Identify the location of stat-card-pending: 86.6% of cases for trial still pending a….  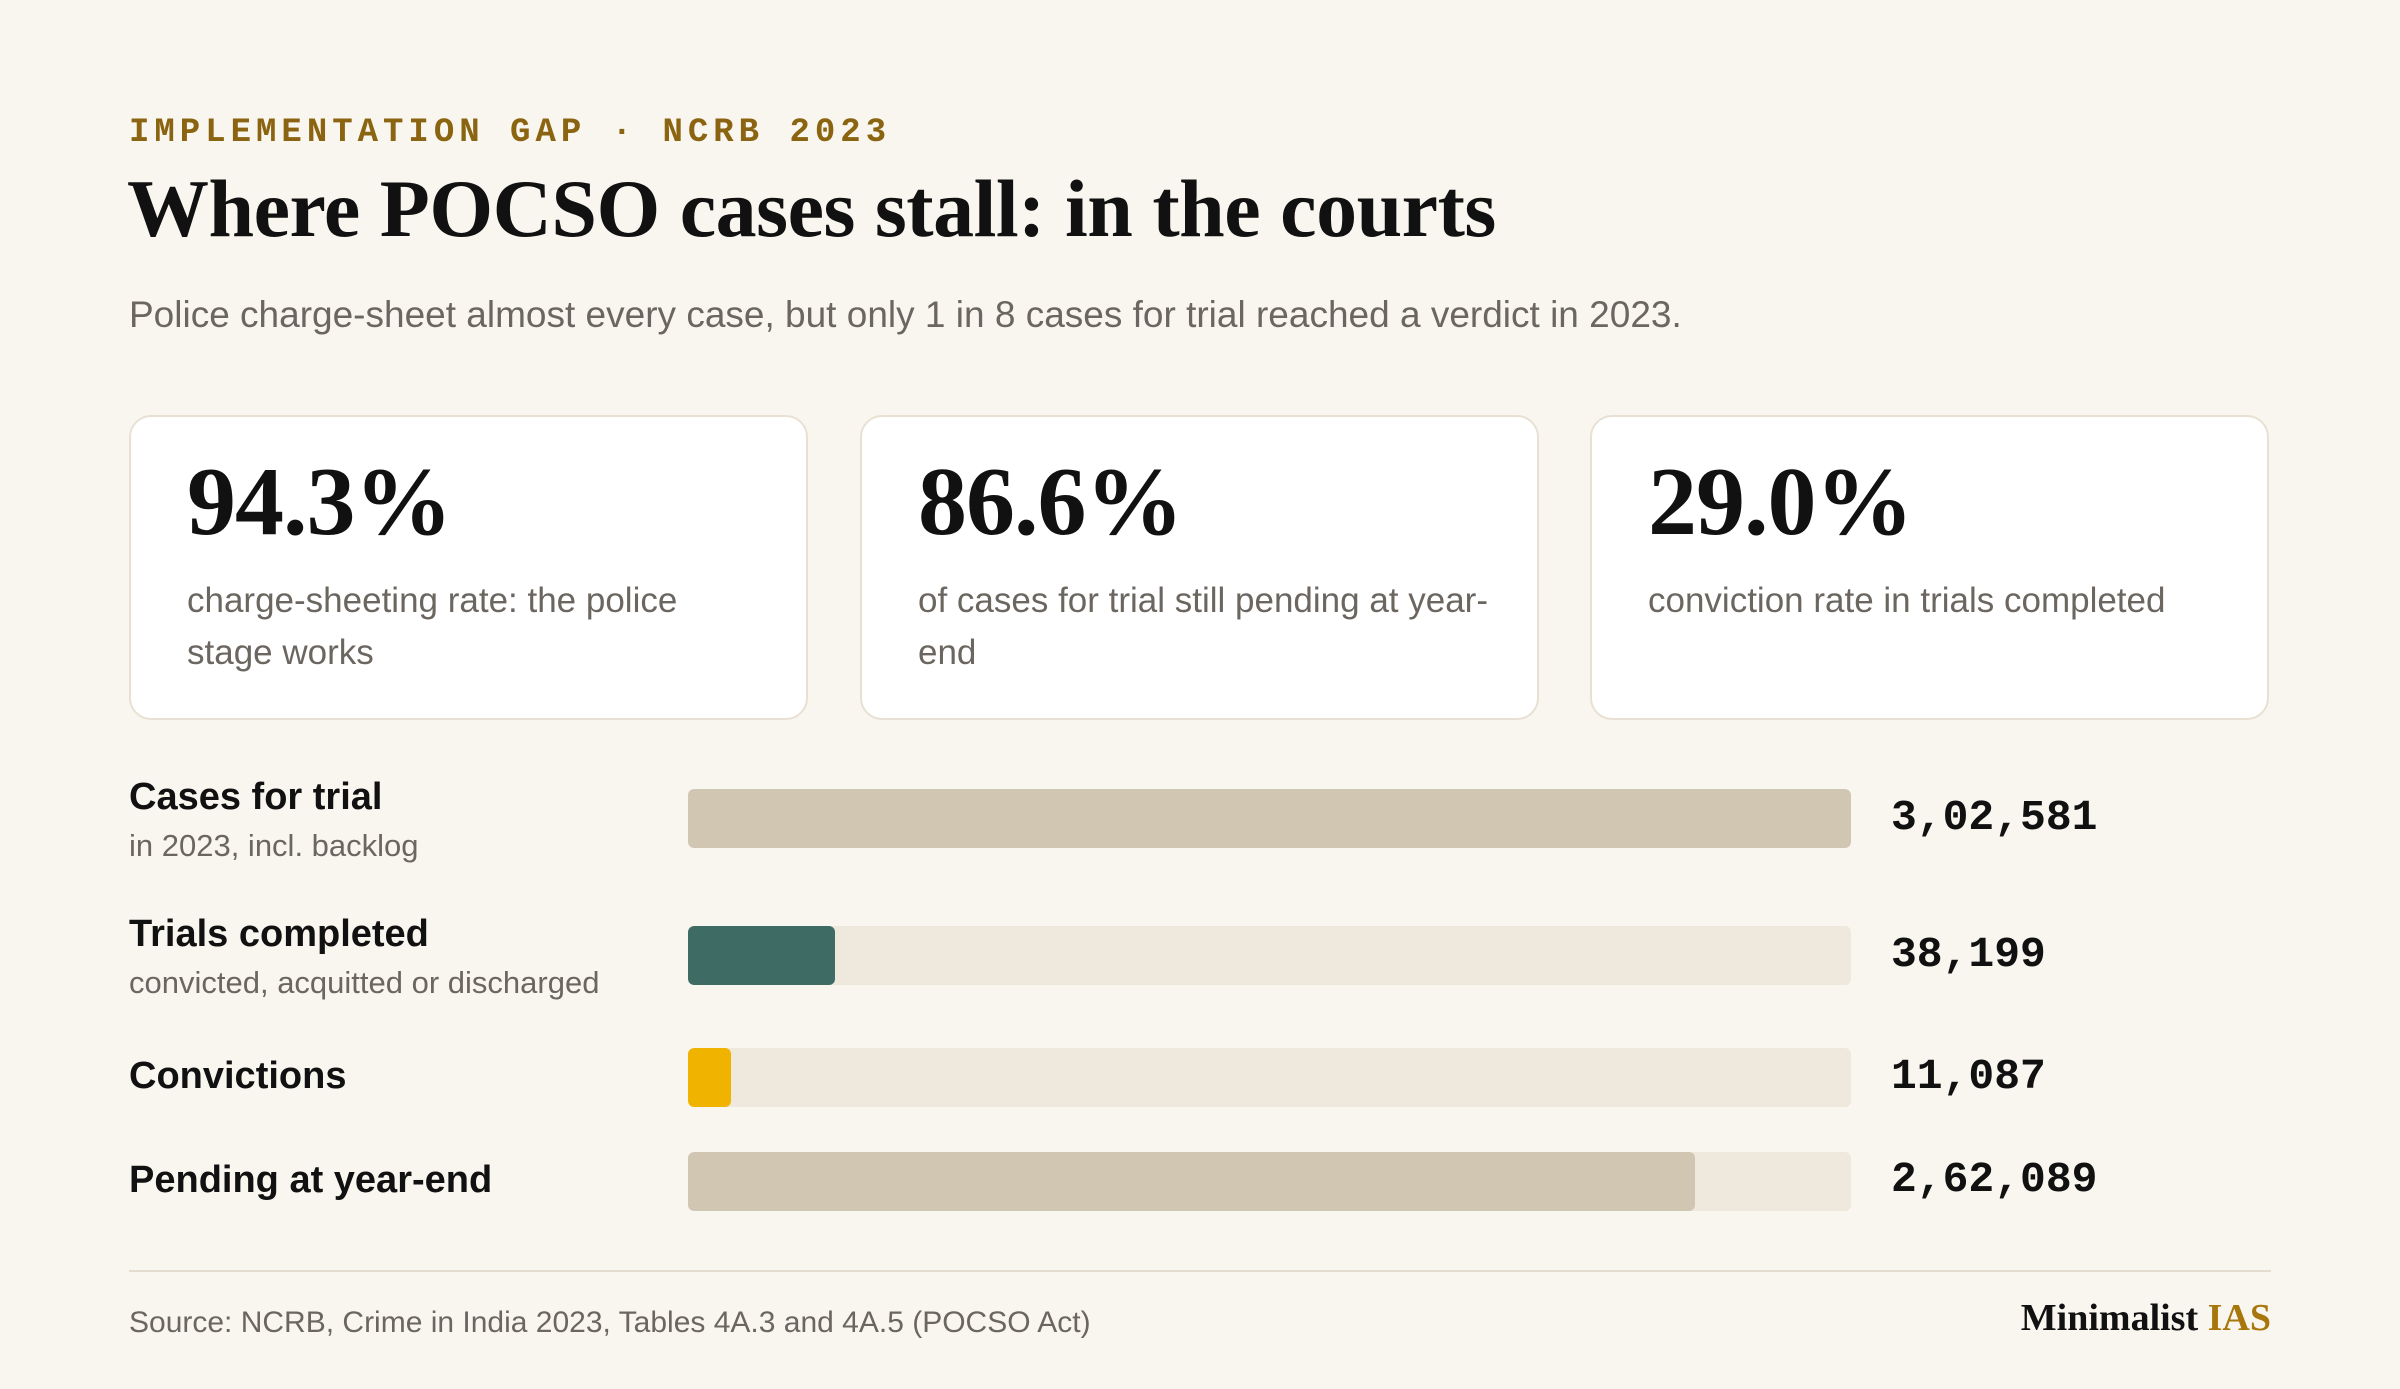
(1199, 567).